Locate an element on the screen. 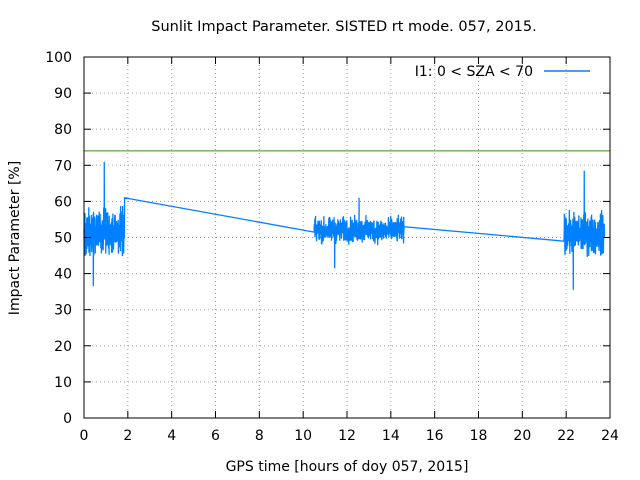 Image resolution: width=640 pixels, height=480 pixels. legend-label: I1: 0 < SZA < 70 is located at coordinates (474, 72).